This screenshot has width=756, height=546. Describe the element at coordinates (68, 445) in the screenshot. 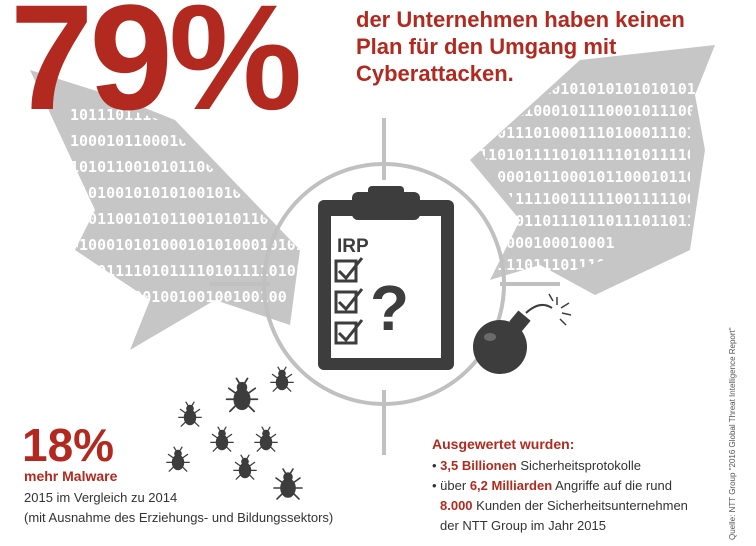

I see `malware-percentage: 18%` at that location.